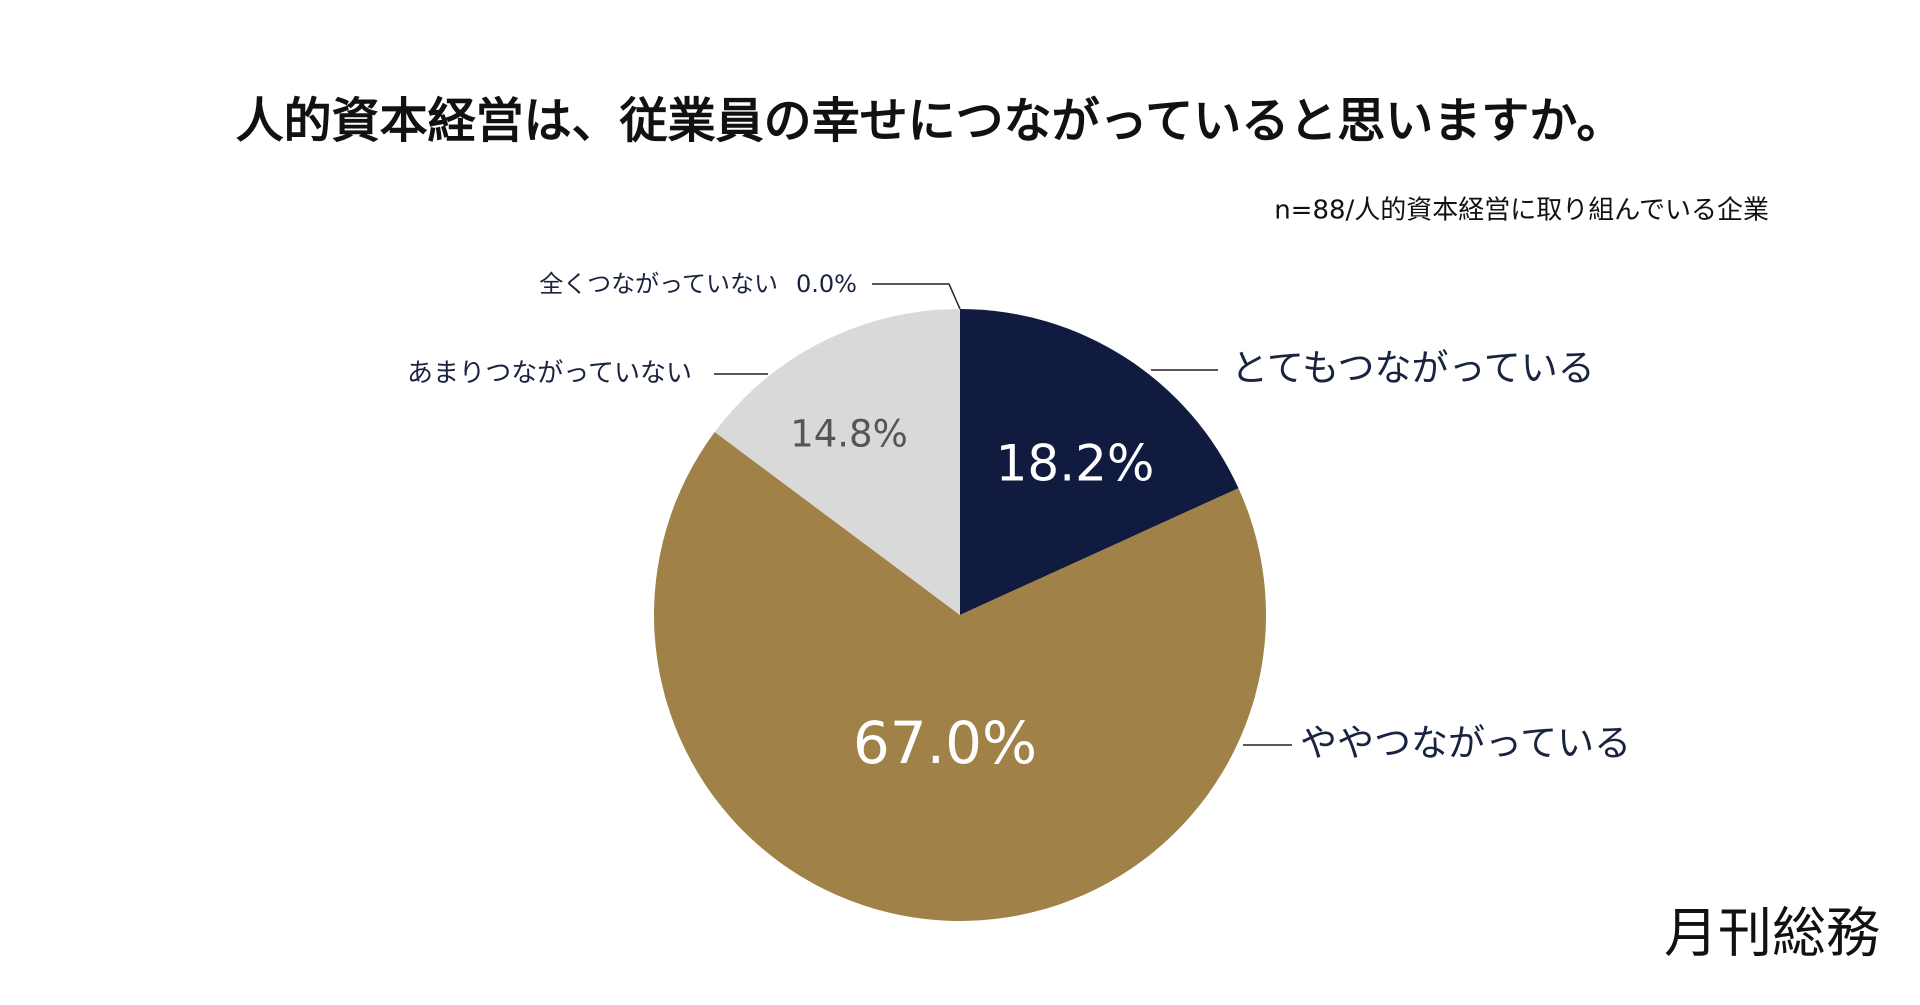 This screenshot has width=1920, height=1005. I want to click on value-label: 14.8%, so click(849, 434).